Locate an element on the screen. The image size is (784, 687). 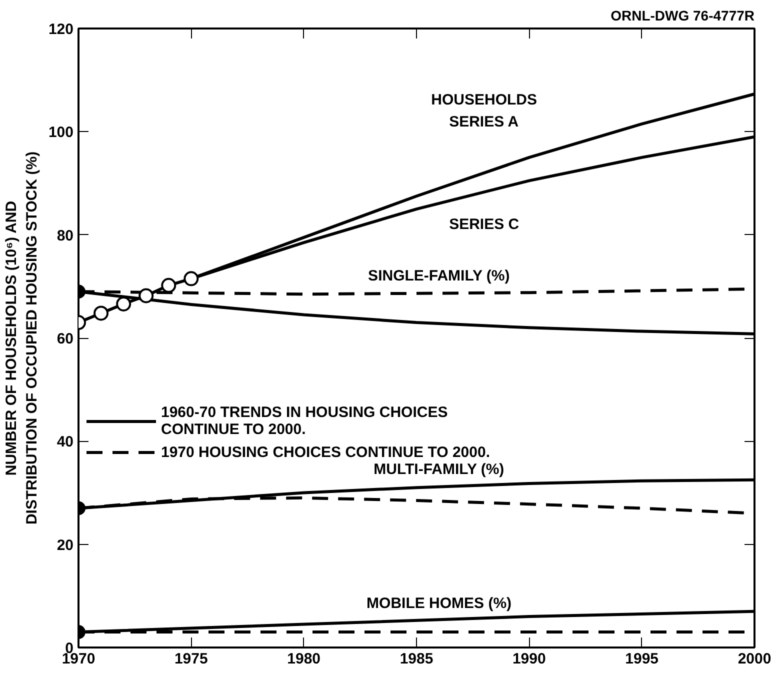
y-tick-label: 20 is located at coordinates (65, 545).